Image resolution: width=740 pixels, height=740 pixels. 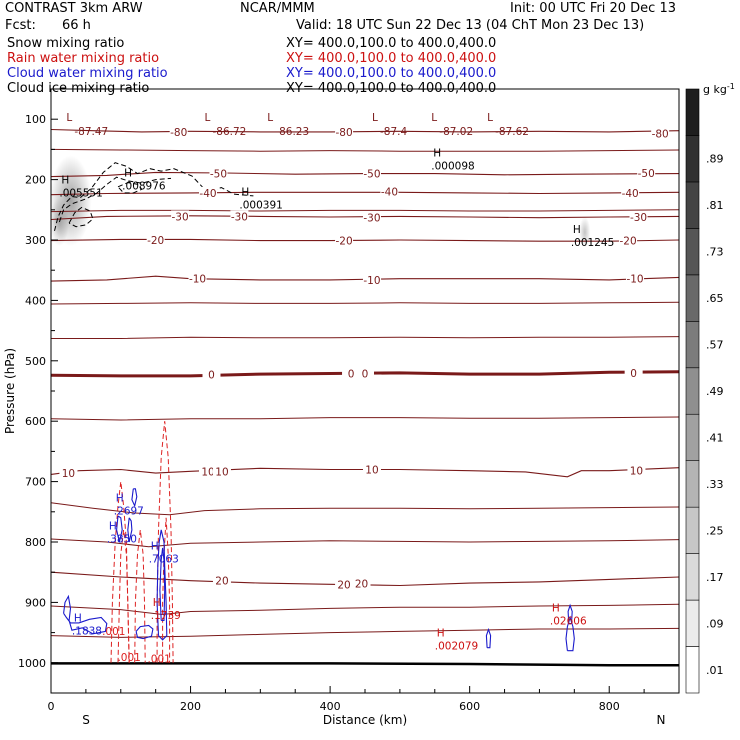 I want to click on y-tick-label-300: 300, so click(x=35, y=240).